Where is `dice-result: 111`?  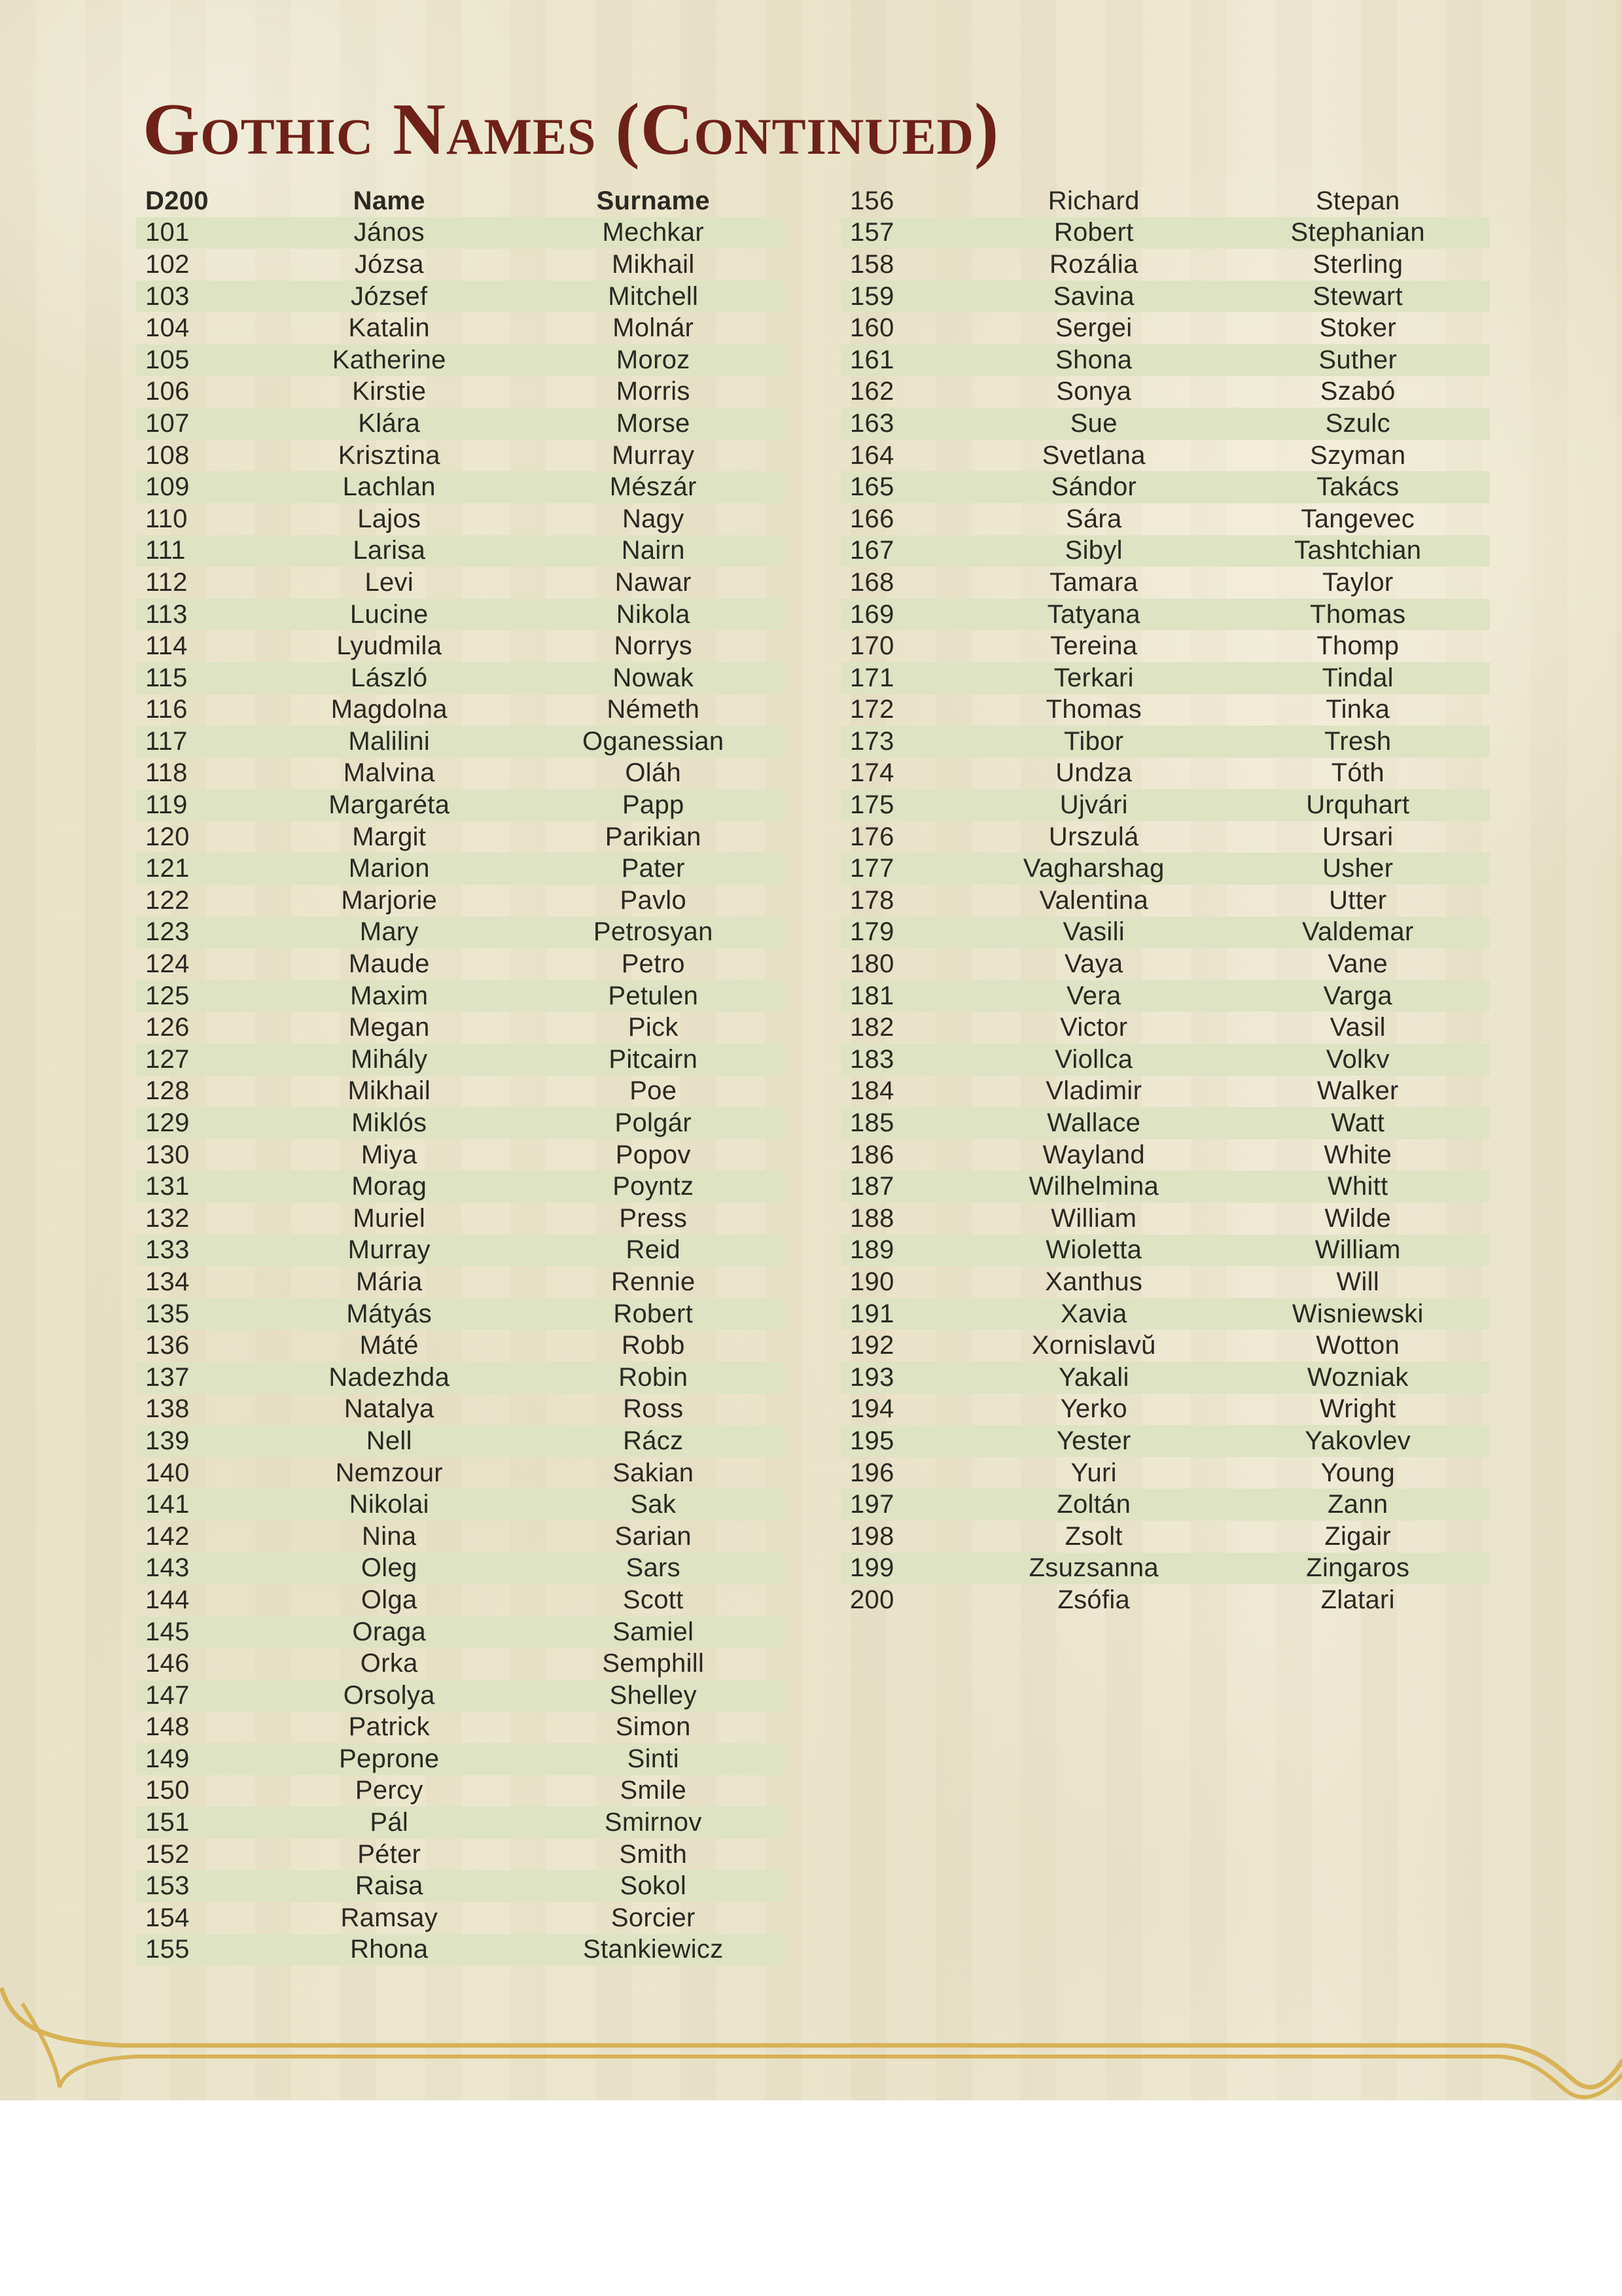
dice-result: 111 is located at coordinates (165, 550).